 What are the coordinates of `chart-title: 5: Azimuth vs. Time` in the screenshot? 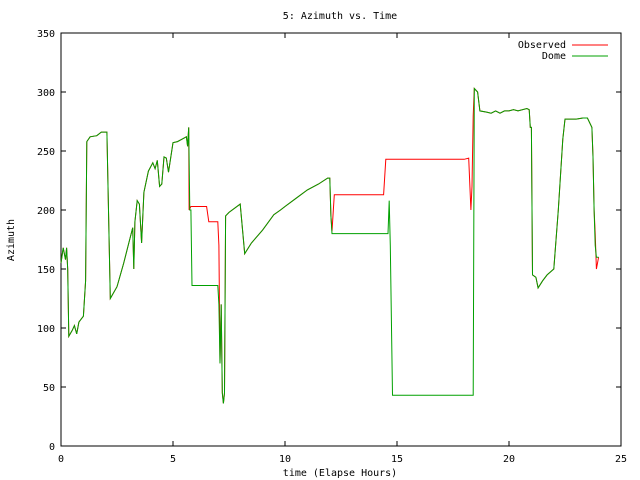 It's located at (340, 16).